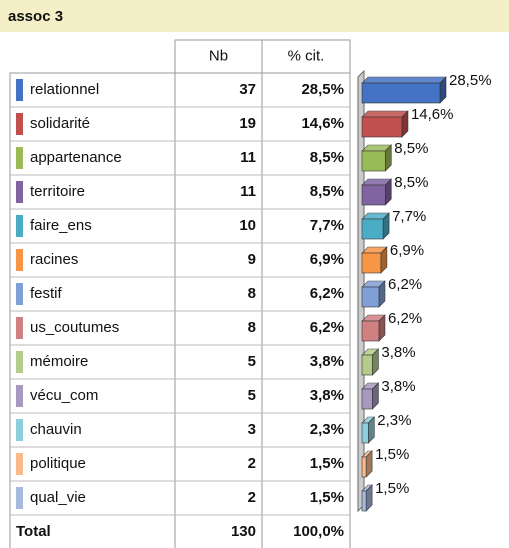  I want to click on total-label: Total, so click(33, 531).